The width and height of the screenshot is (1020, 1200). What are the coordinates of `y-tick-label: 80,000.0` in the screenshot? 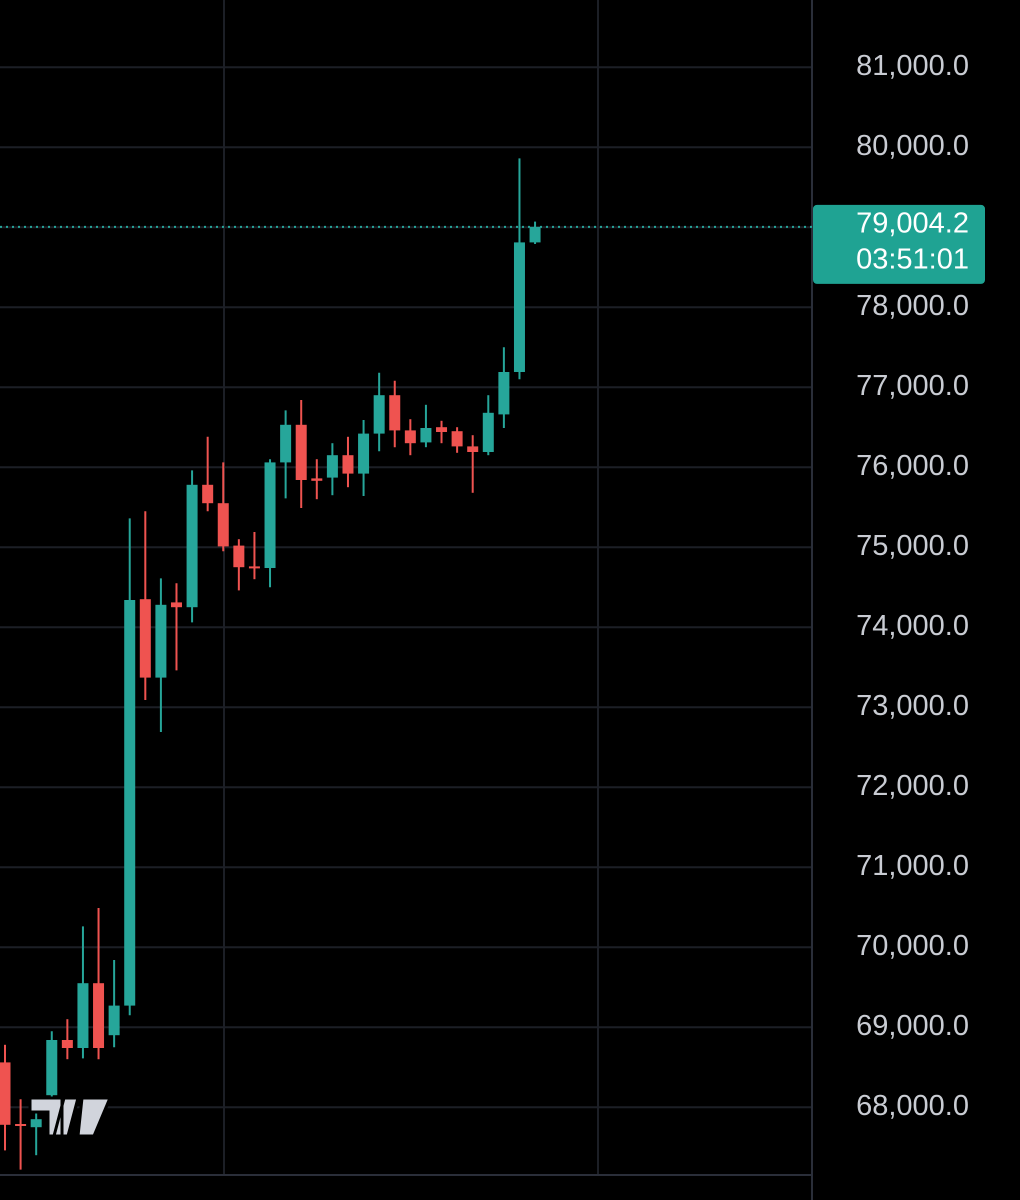 It's located at (912, 146).